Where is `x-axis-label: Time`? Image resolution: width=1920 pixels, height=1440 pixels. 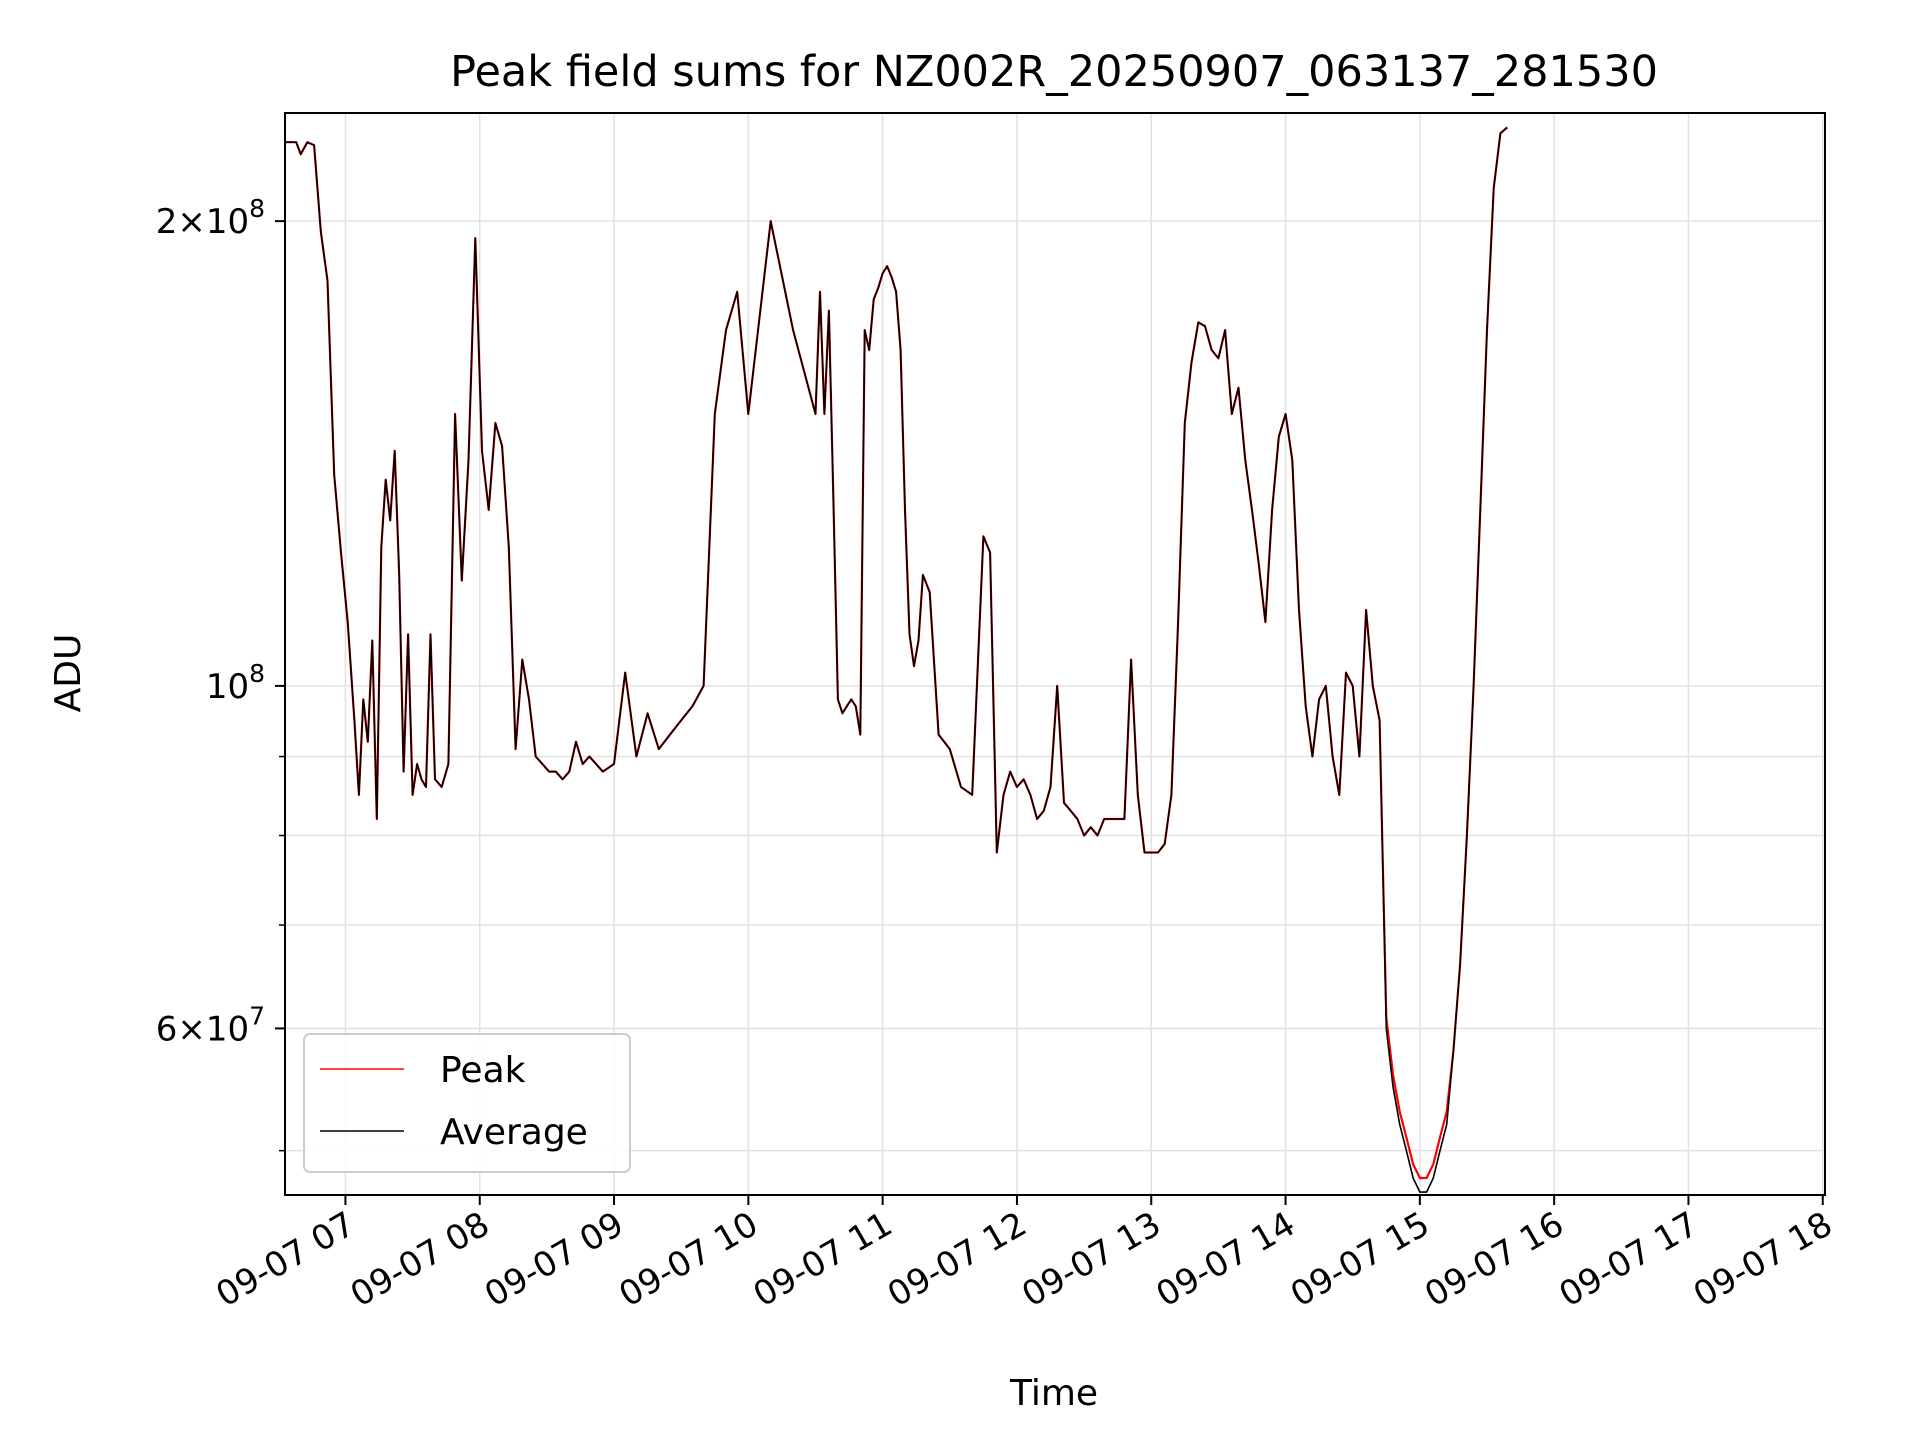 x-axis-label: Time is located at coordinates (1053, 1393).